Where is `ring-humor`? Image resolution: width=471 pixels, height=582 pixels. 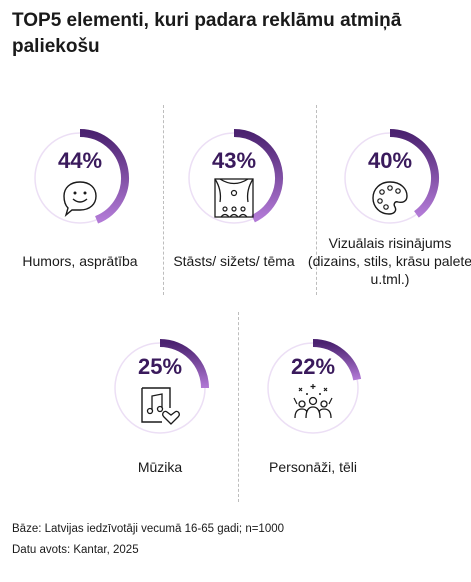 ring-humor is located at coordinates (81, 176).